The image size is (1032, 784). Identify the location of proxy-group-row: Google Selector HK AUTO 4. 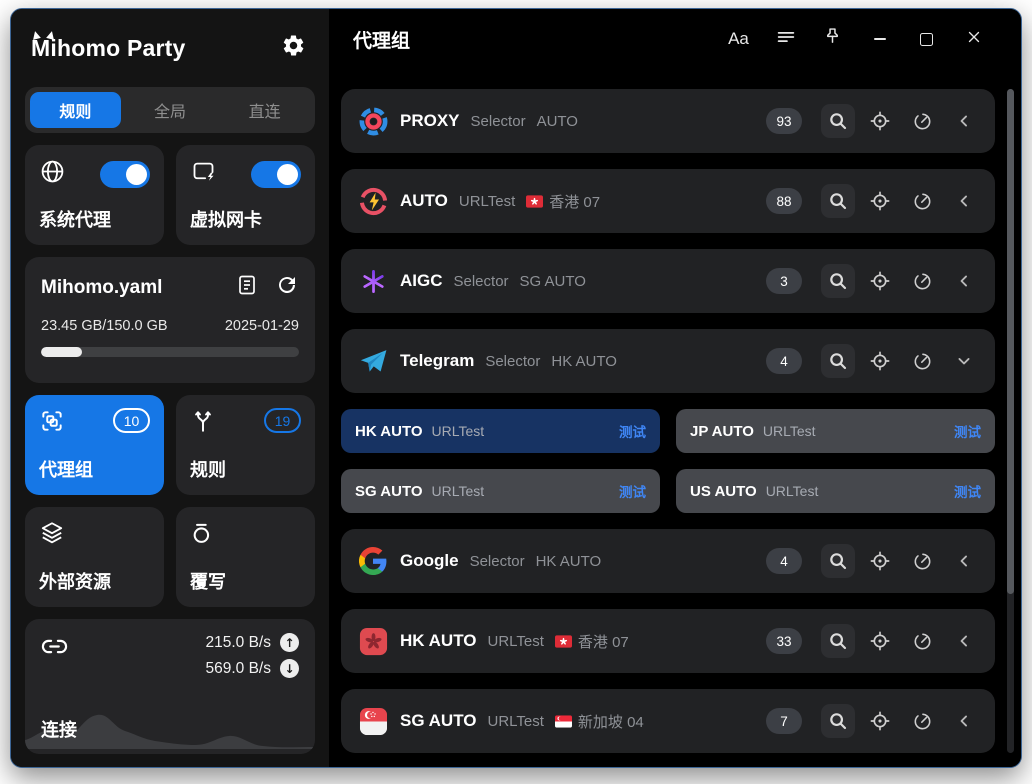
(668, 561).